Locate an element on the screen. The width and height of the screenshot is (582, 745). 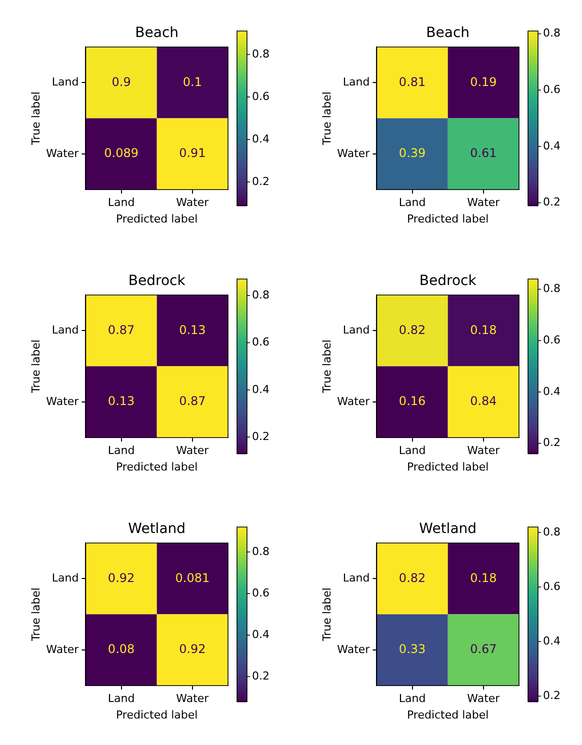
data-label: 0.84 is located at coordinates (483, 401).